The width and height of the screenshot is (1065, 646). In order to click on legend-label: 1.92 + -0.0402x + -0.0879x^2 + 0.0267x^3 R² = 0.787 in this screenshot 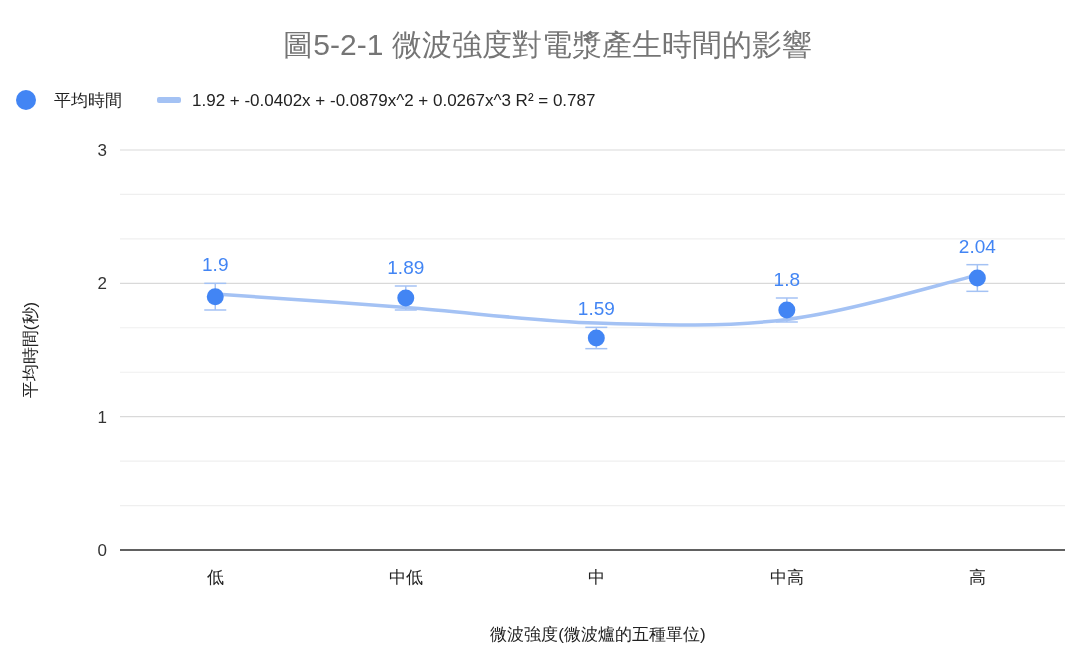, I will do `click(394, 100)`.